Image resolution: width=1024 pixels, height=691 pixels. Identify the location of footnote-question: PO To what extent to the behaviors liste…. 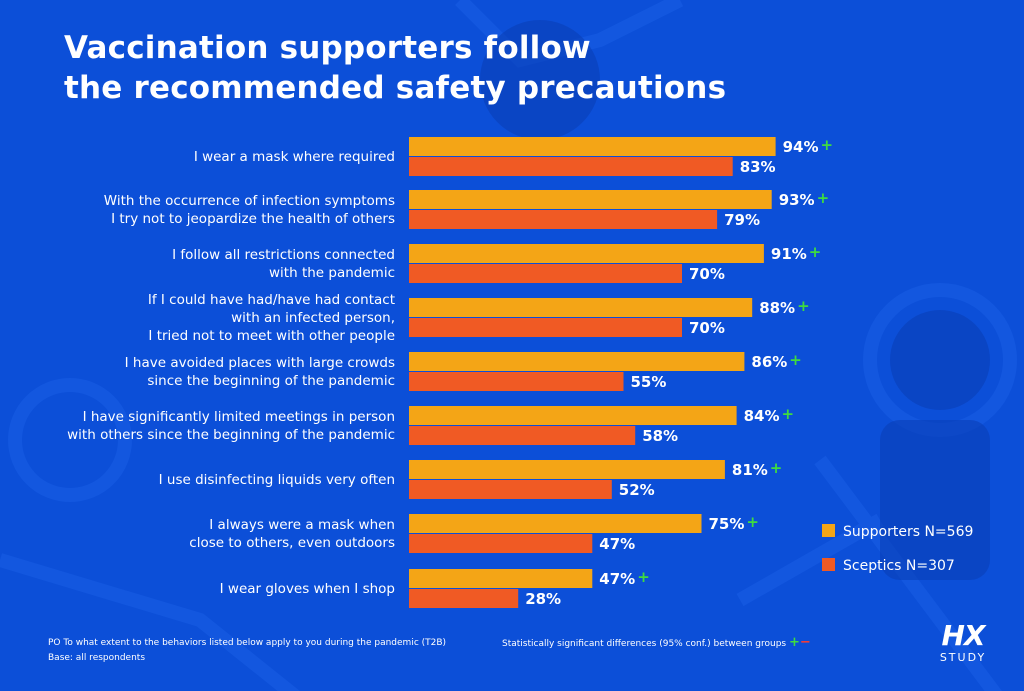
(247, 643).